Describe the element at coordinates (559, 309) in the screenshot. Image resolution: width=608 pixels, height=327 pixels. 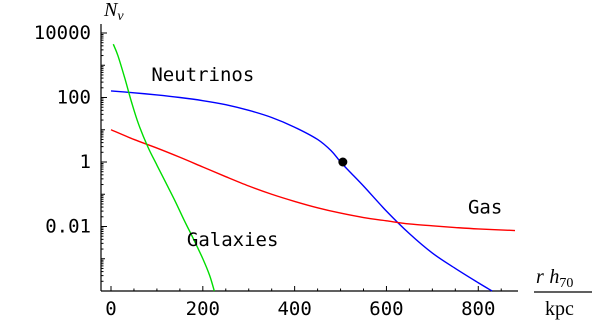
I see `x-axis-title-den: kpc` at that location.